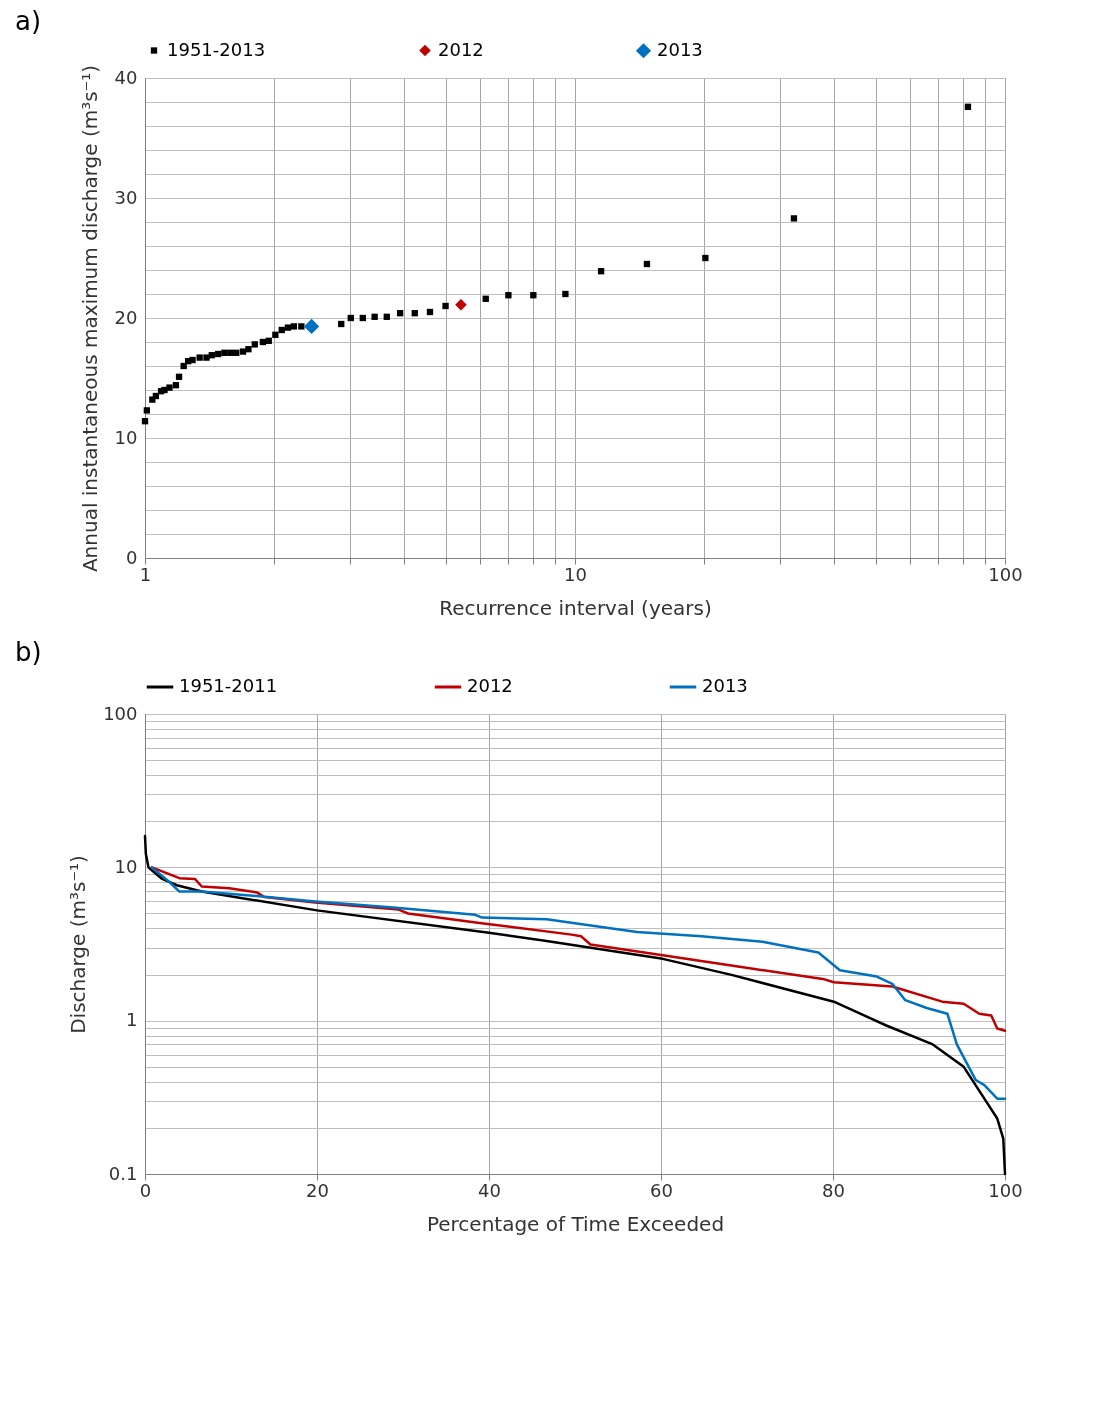 The image size is (1118, 1406). I want to click on chart-title: a), so click(28, 21).